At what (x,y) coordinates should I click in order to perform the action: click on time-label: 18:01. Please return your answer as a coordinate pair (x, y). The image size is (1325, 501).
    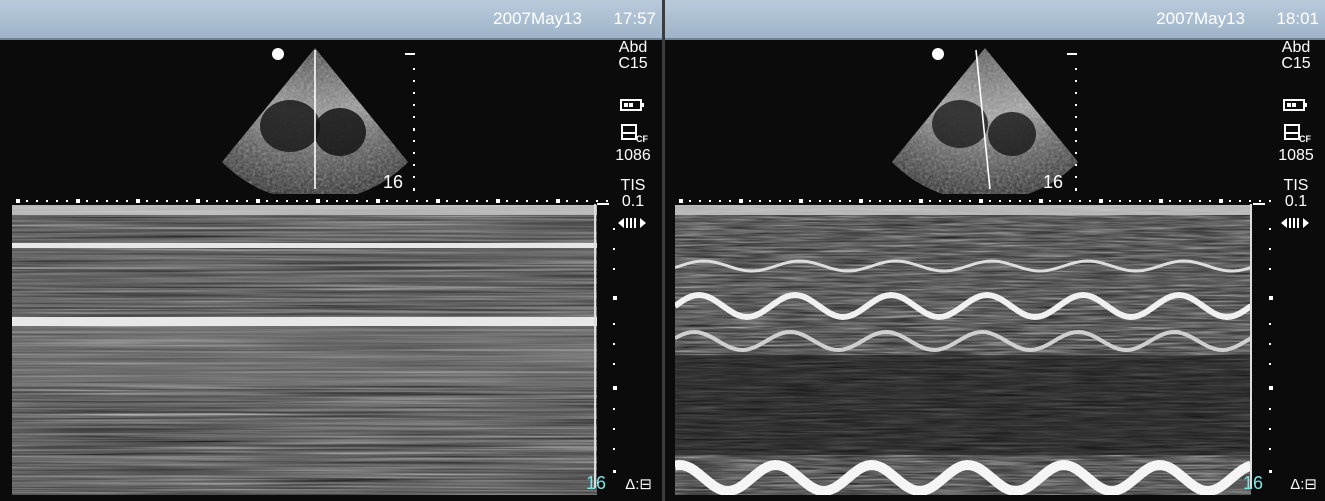
    Looking at the image, I should click on (1297, 18).